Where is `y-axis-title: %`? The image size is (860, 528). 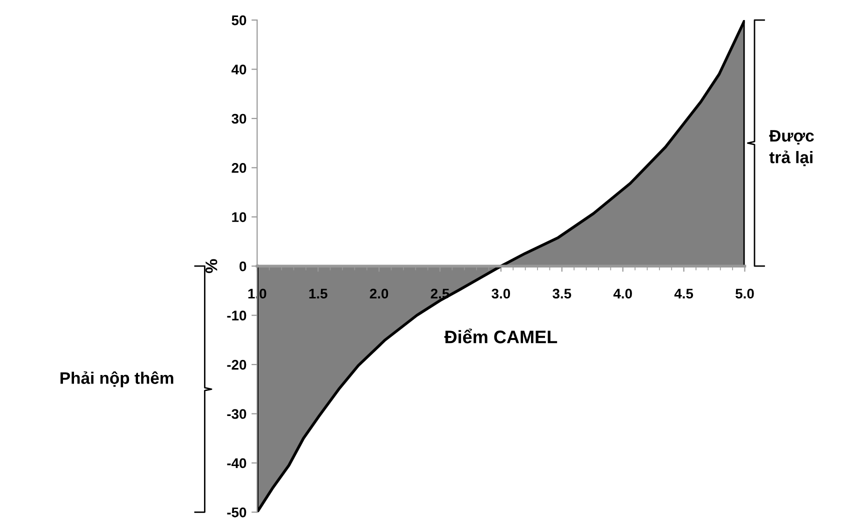 y-axis-title: % is located at coordinates (212, 266).